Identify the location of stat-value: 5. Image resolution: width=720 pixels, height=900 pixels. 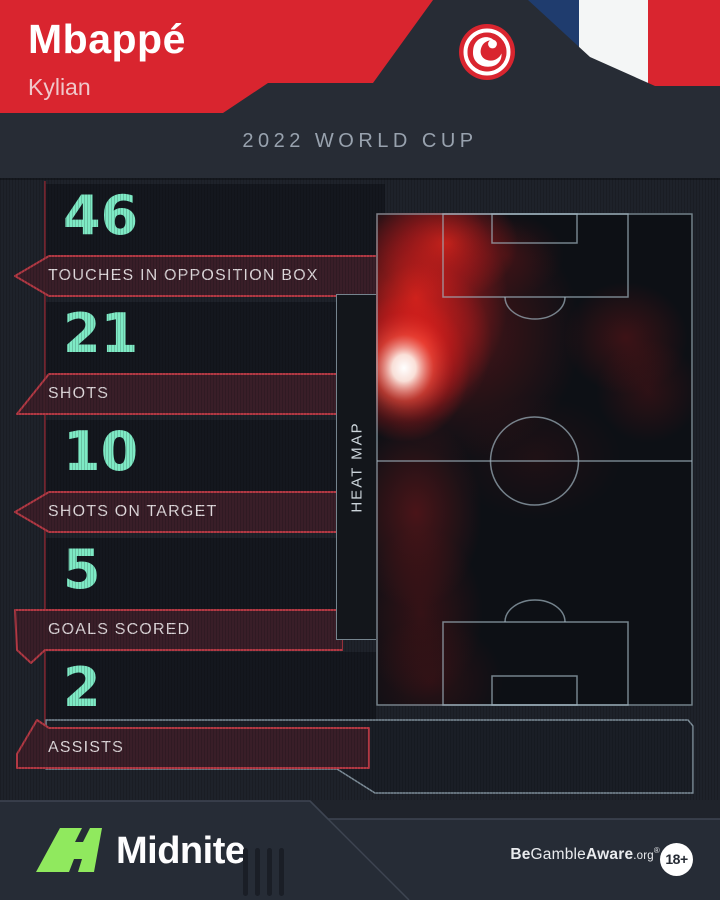
(82, 569).